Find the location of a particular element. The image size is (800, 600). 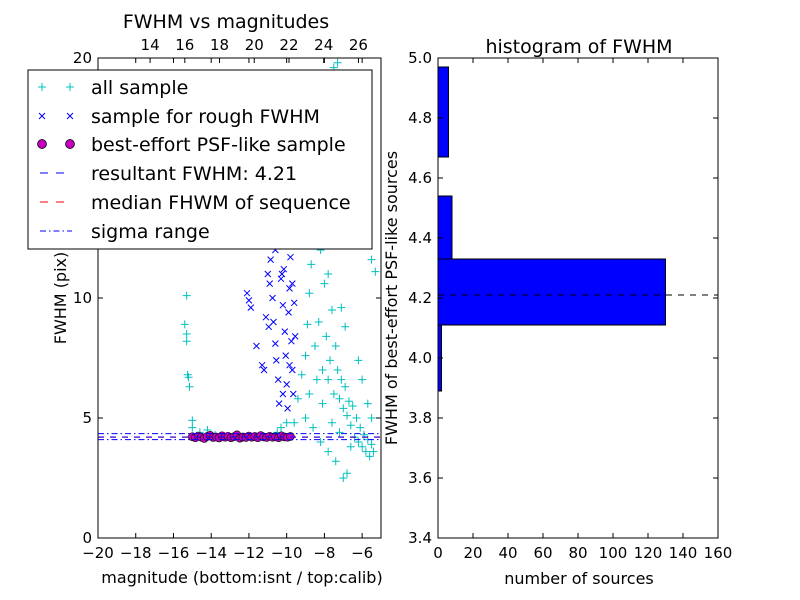

legend-entry: best-effort PSF-like sample is located at coordinates (191, 145).